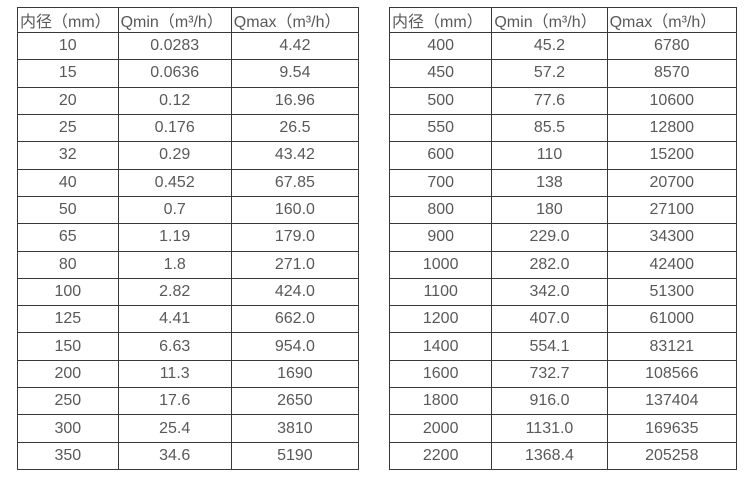  I want to click on table-cell: 900, so click(440, 237).